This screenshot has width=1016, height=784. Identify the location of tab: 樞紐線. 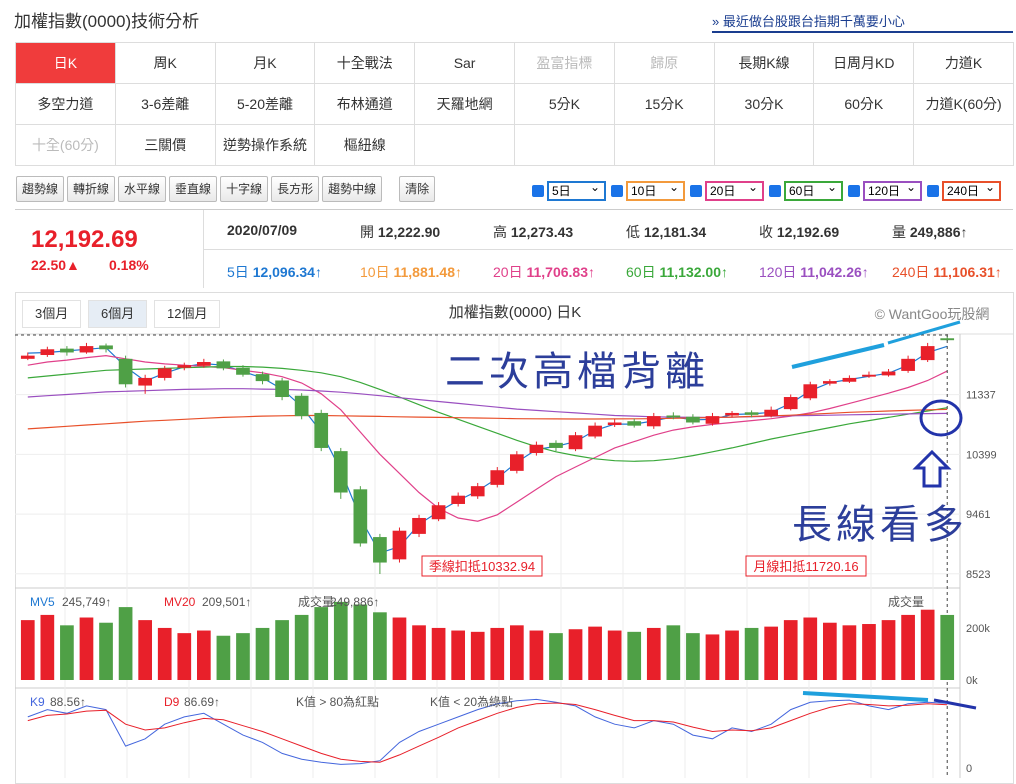
(365, 145).